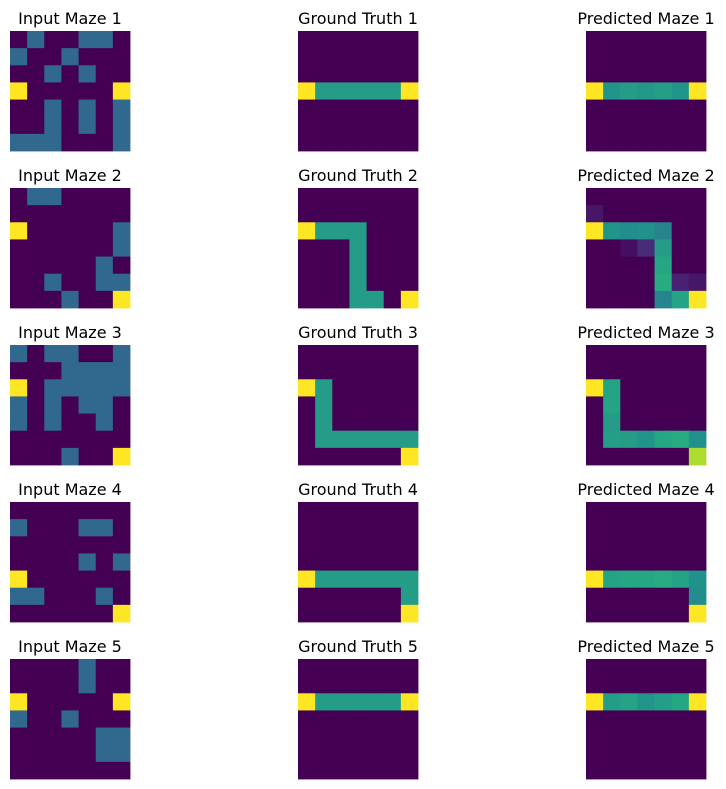 The height and width of the screenshot is (789, 726). Describe the element at coordinates (646, 551) in the screenshot. I see `panel-pred-4: Predicted Maze 4` at that location.